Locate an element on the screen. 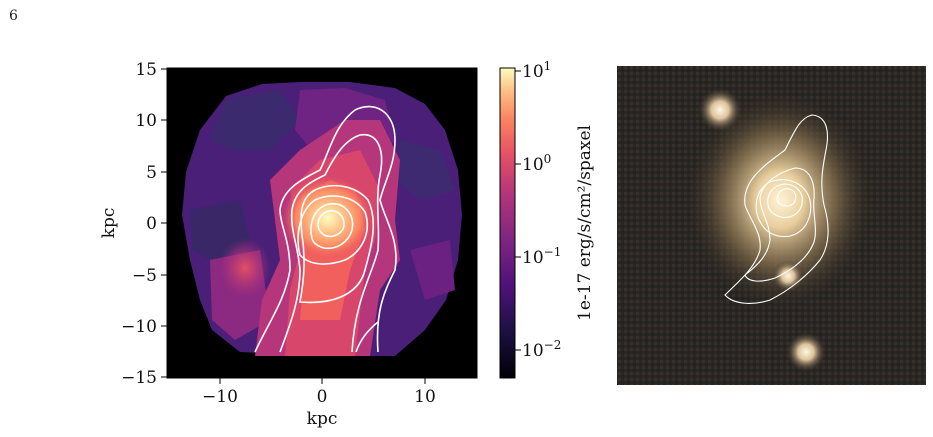 This screenshot has height=437, width=933. y-tick-label: −15 is located at coordinates (139, 378).